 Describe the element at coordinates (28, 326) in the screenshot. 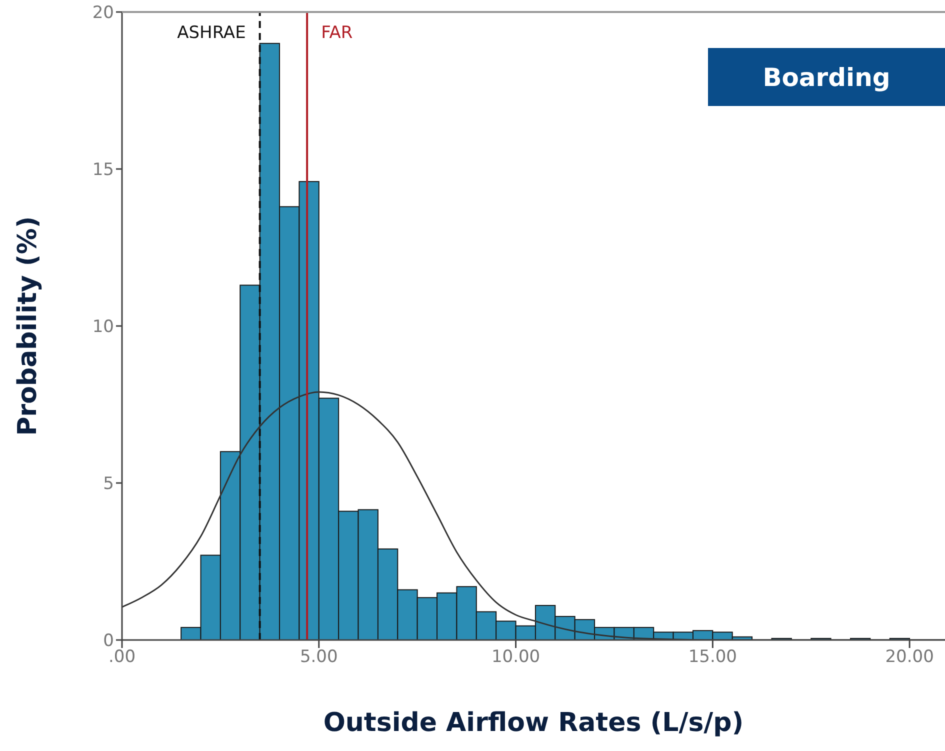

I see `y-axis-title: Probability (%)` at that location.